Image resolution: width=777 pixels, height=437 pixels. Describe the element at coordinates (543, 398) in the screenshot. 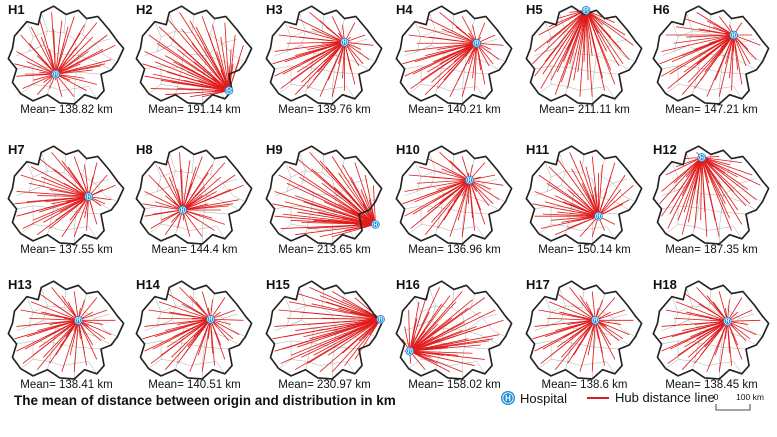

I see `legend-hospital-label: Hospital` at that location.